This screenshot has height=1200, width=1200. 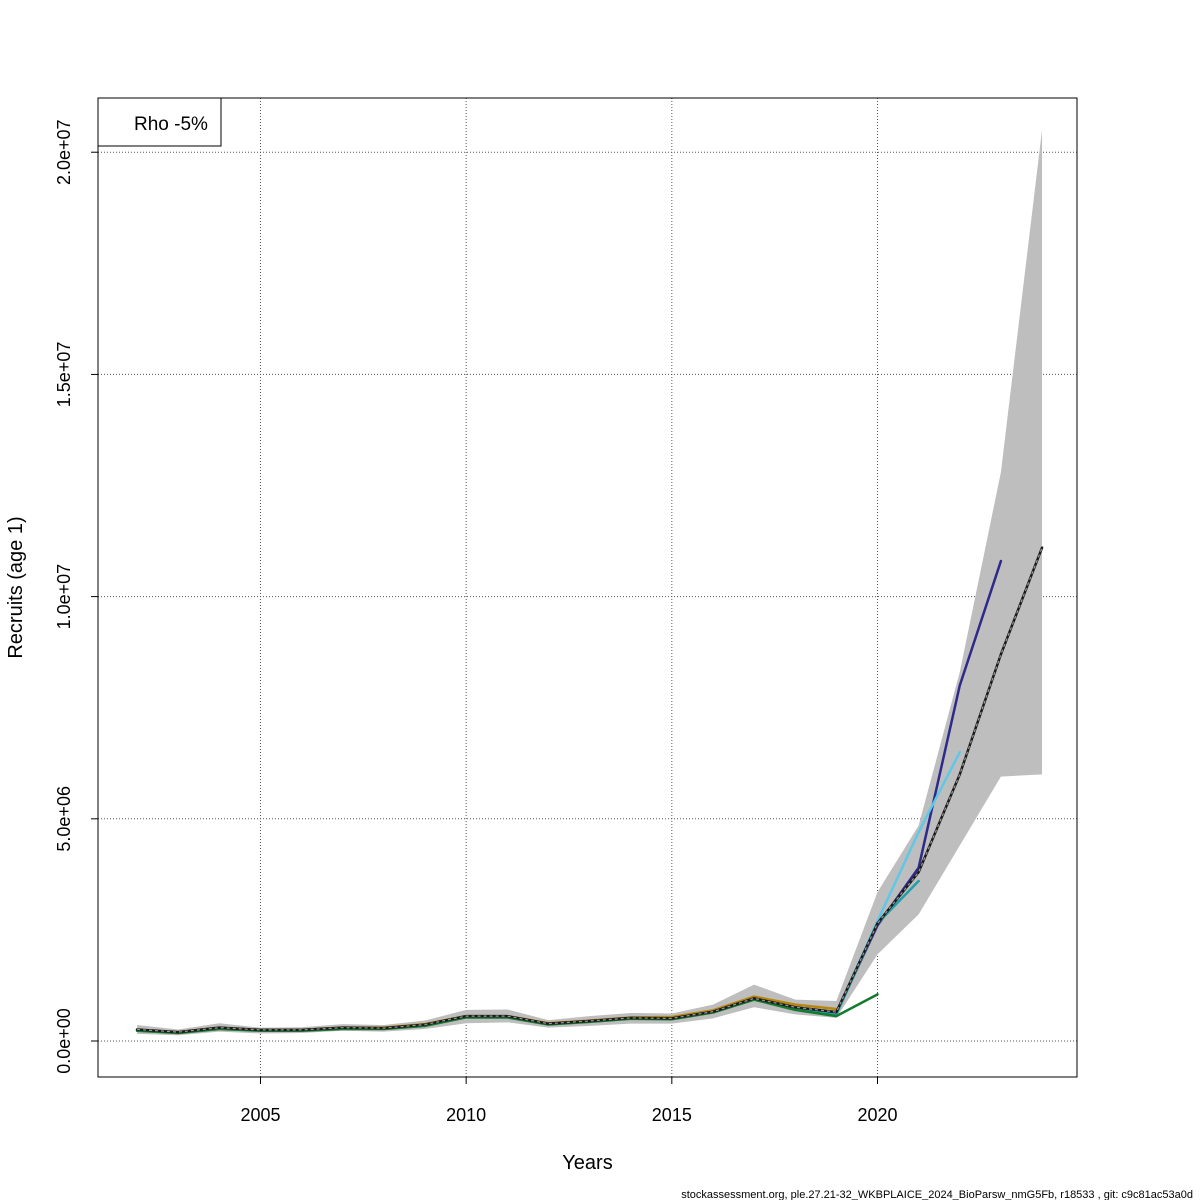 I want to click on y-tick-label-0: 0.0e+00, so click(x=64, y=1041).